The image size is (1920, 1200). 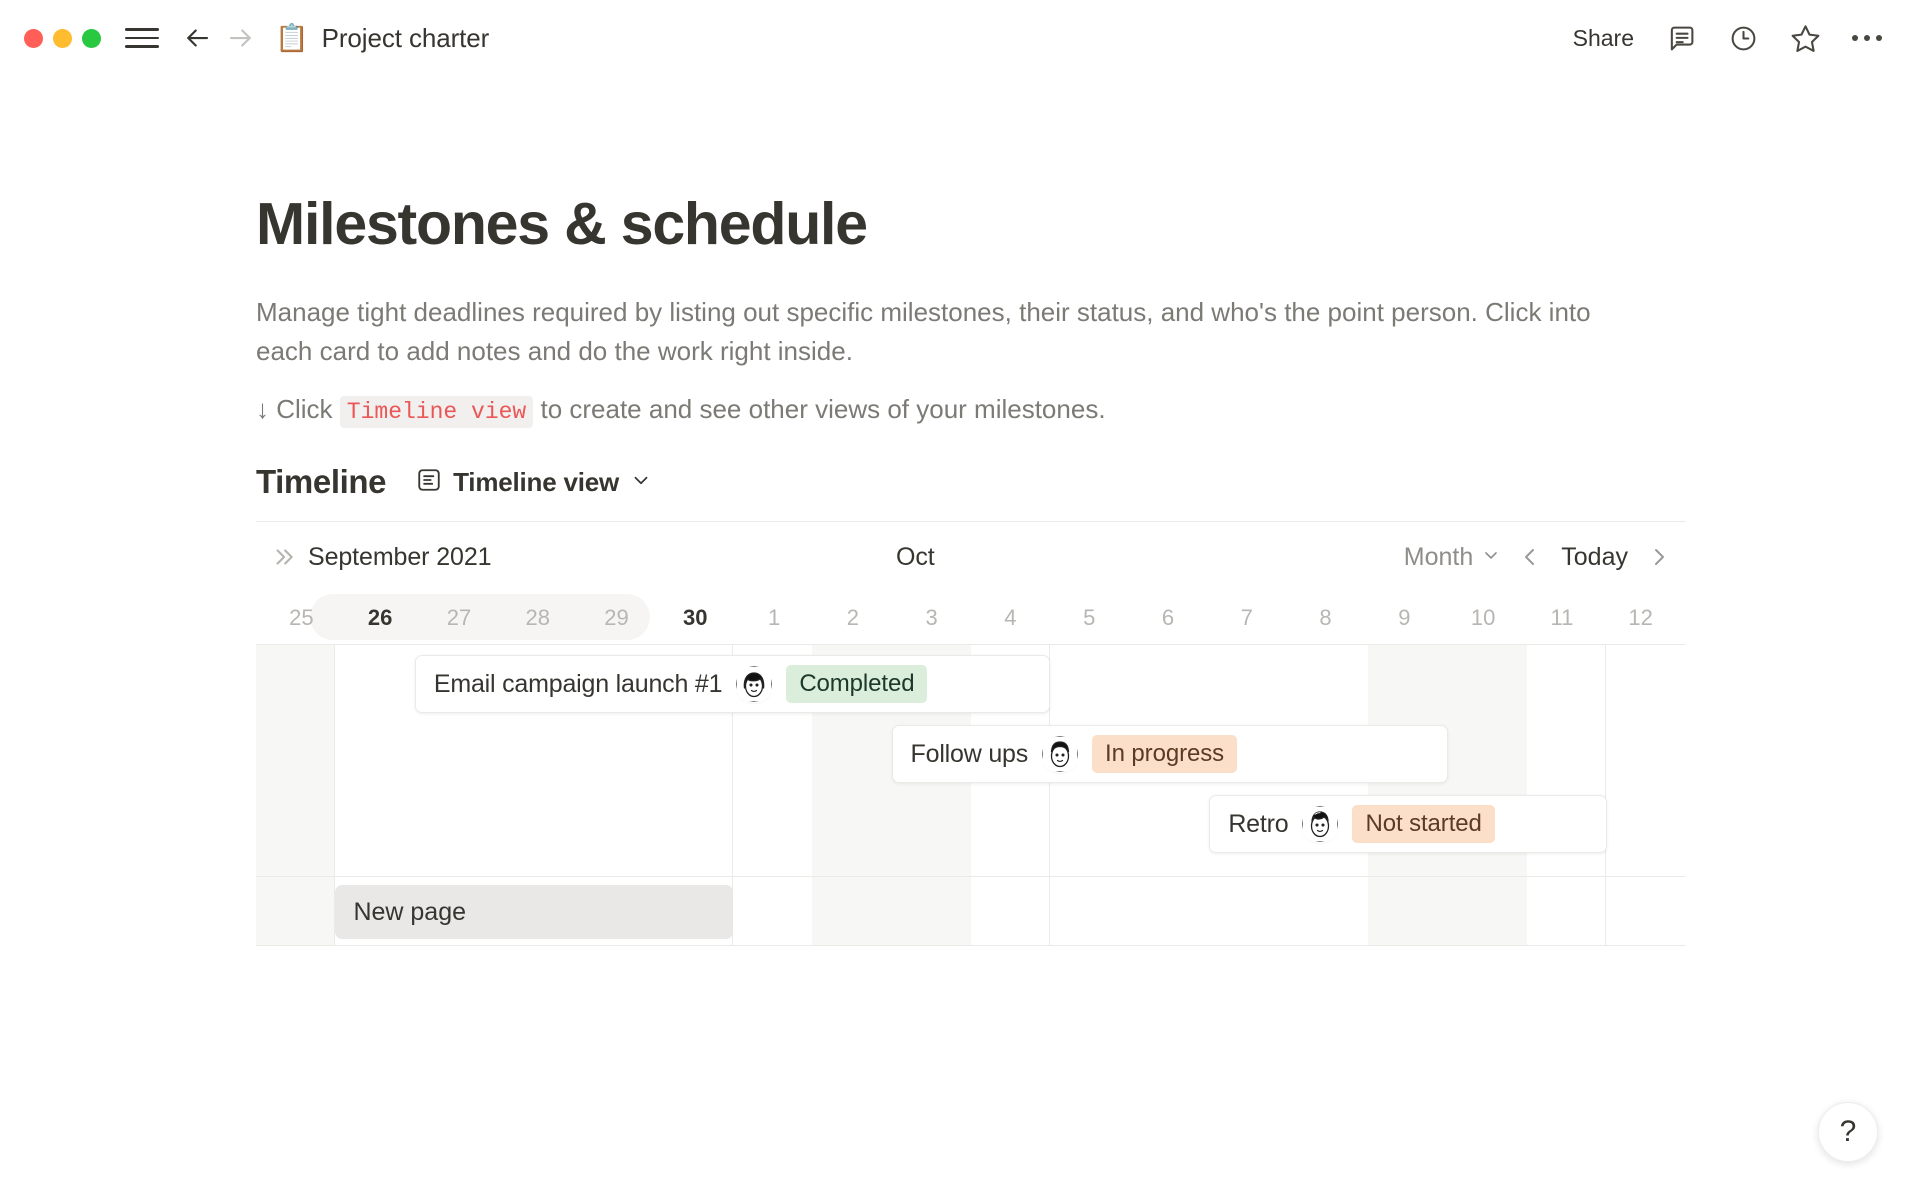 I want to click on titlebar: 📋 Project charter Share, so click(x=960, y=38).